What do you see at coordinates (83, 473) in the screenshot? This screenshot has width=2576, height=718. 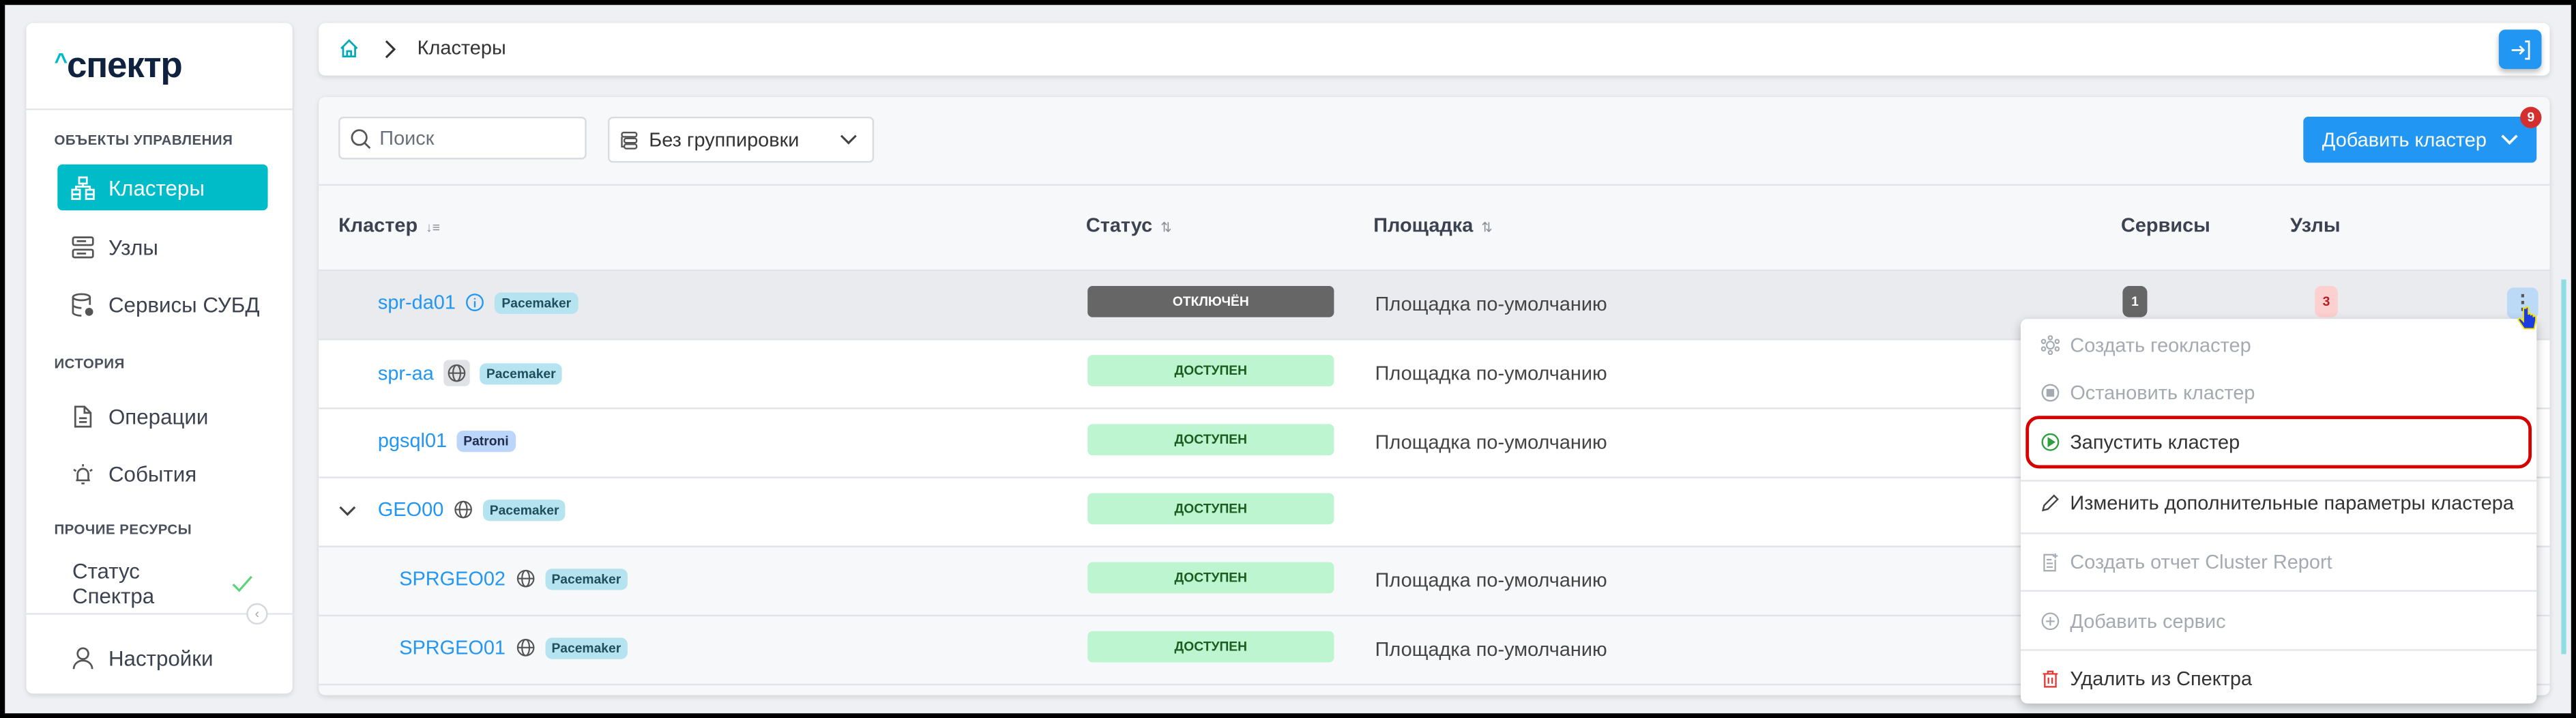 I see `alarm-bell-icon` at bounding box center [83, 473].